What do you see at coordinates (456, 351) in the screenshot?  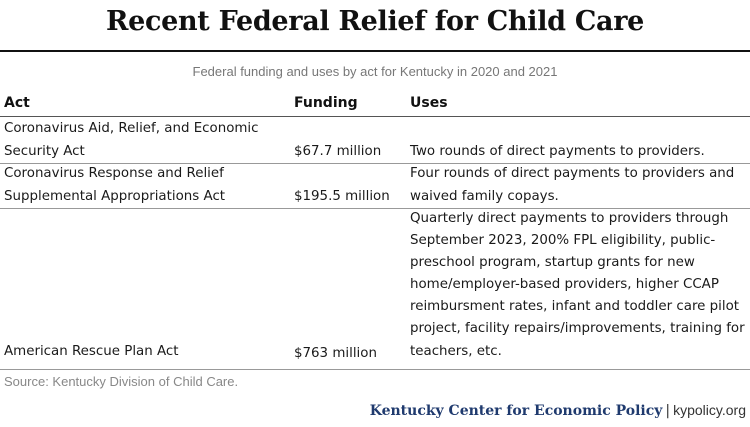 I see `row-3-uses-line-7: teachers, etc.` at bounding box center [456, 351].